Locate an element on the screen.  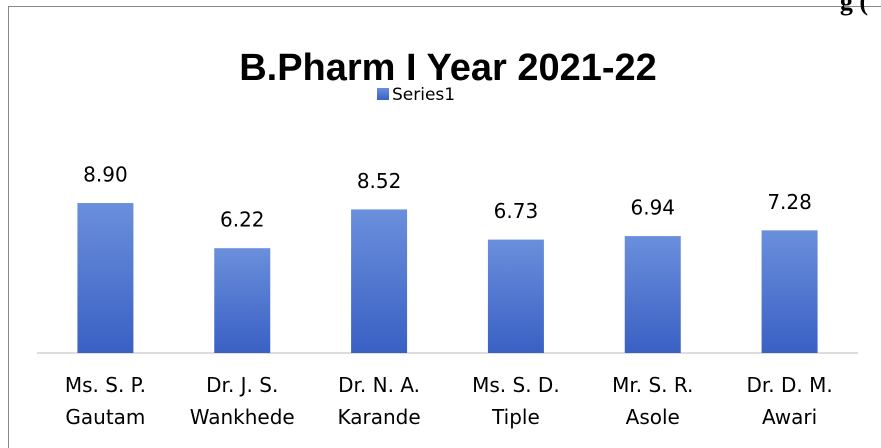
x-tick-label: Dr. N. A. Karande is located at coordinates (378, 401).